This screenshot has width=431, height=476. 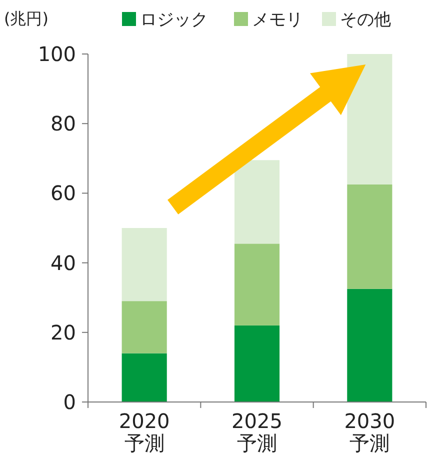 What do you see at coordinates (69, 402) in the screenshot?
I see `y-tick-label: 0` at bounding box center [69, 402].